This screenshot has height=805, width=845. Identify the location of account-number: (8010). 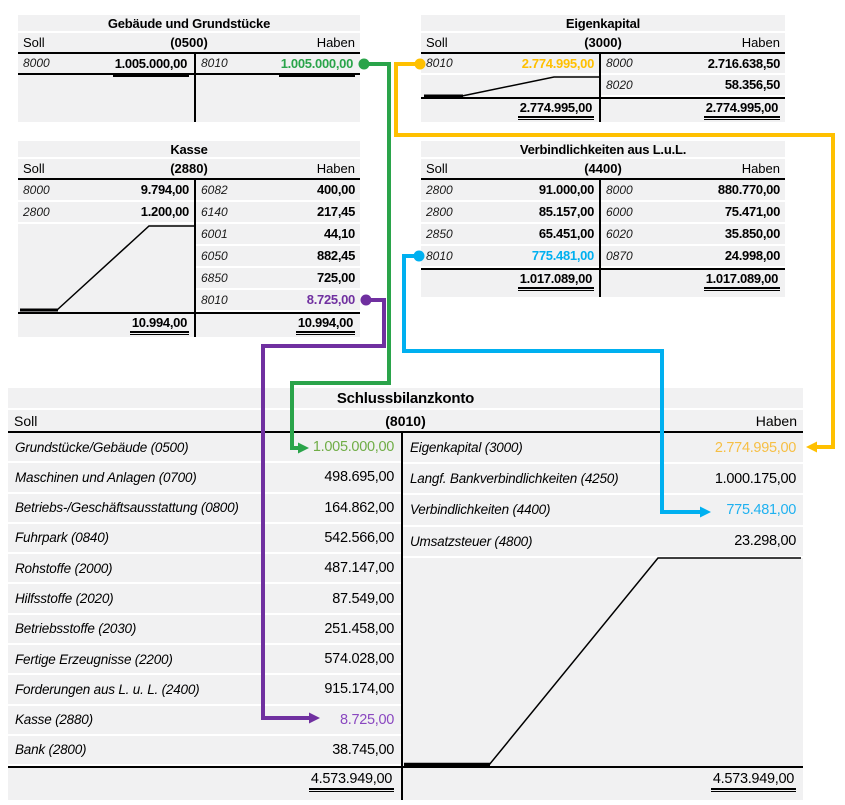
(405, 420).